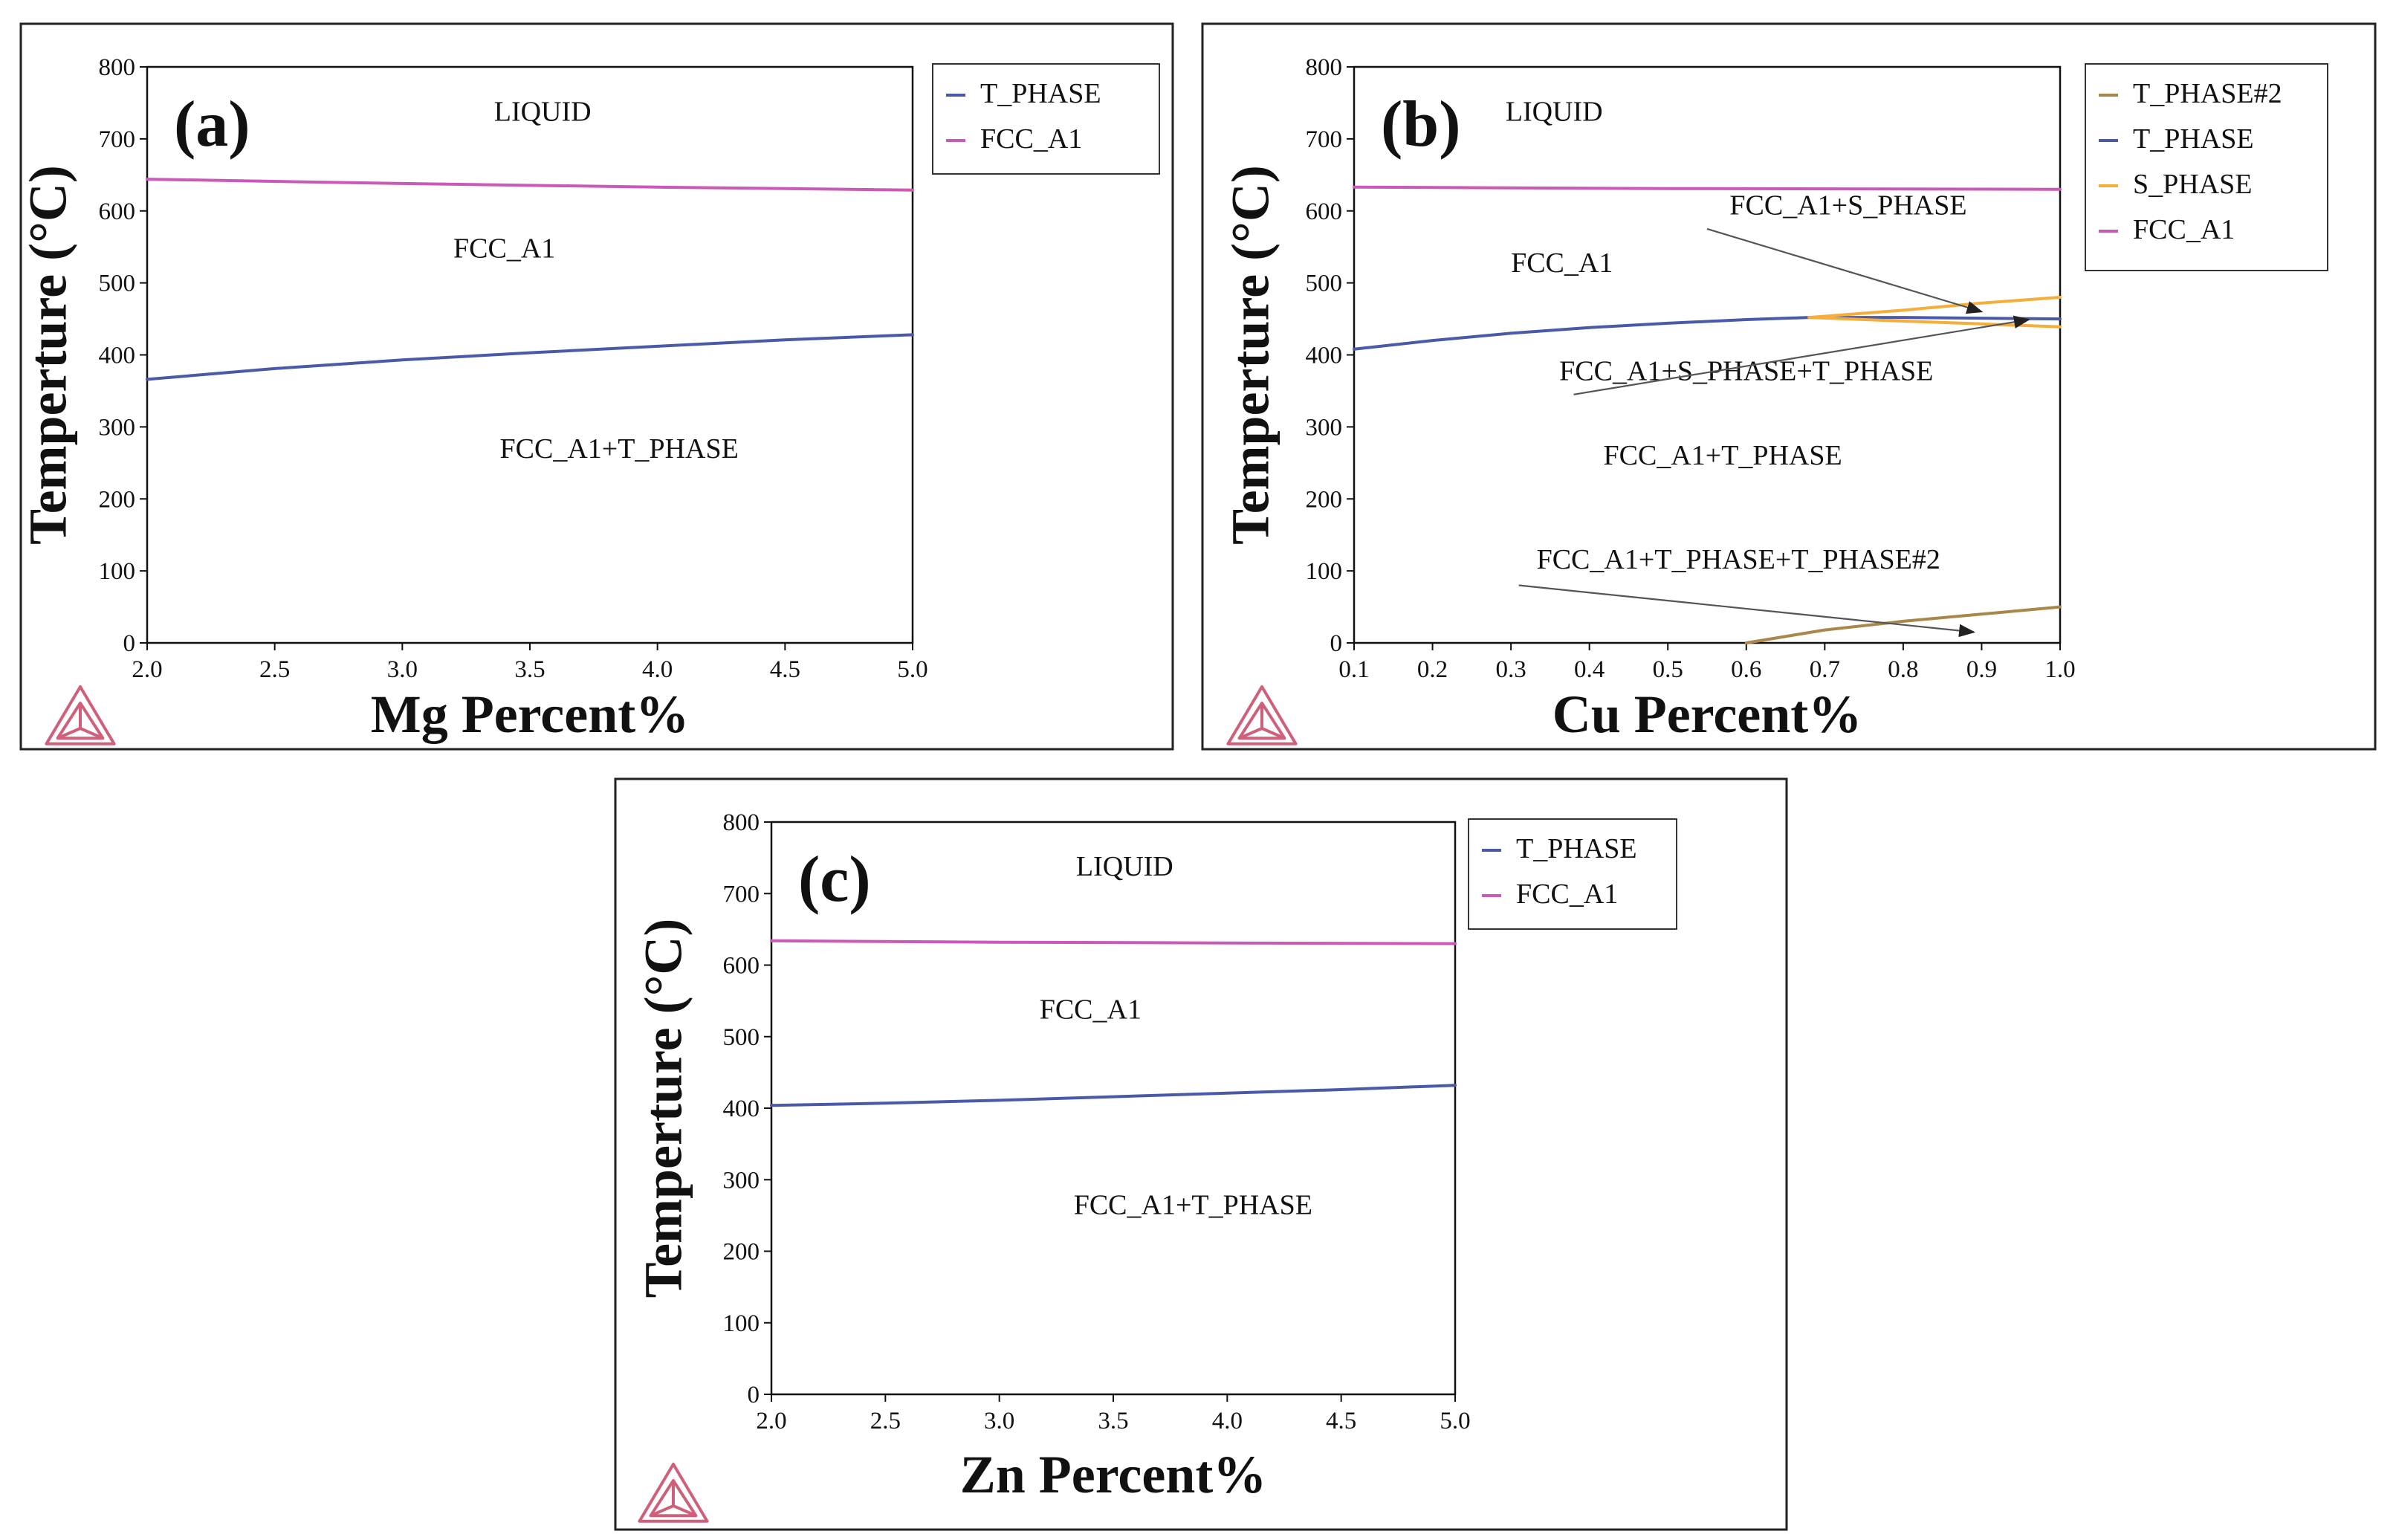  What do you see at coordinates (1421, 124) in the screenshot?
I see `panel-b-letter: (b)` at bounding box center [1421, 124].